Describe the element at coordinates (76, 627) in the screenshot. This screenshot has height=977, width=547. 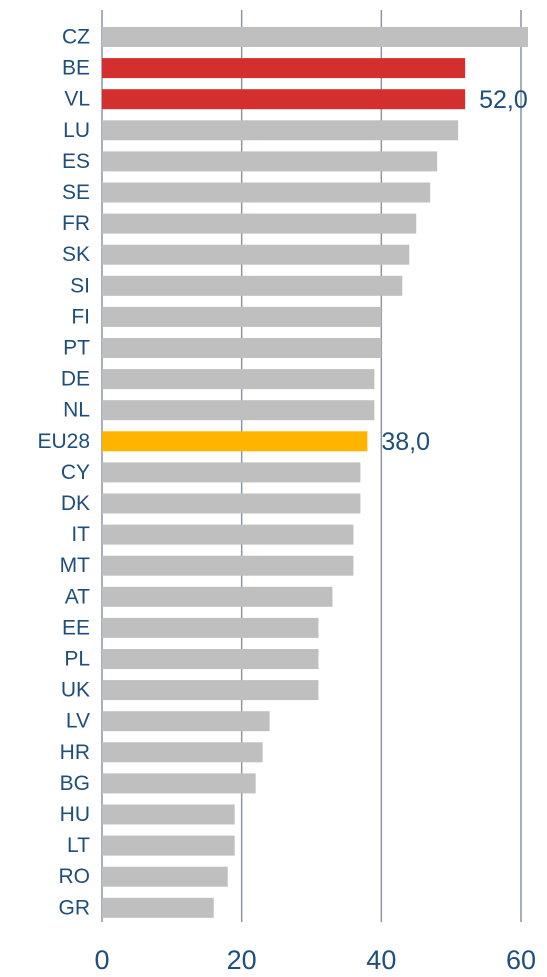
I see `category-label: EE` at that location.